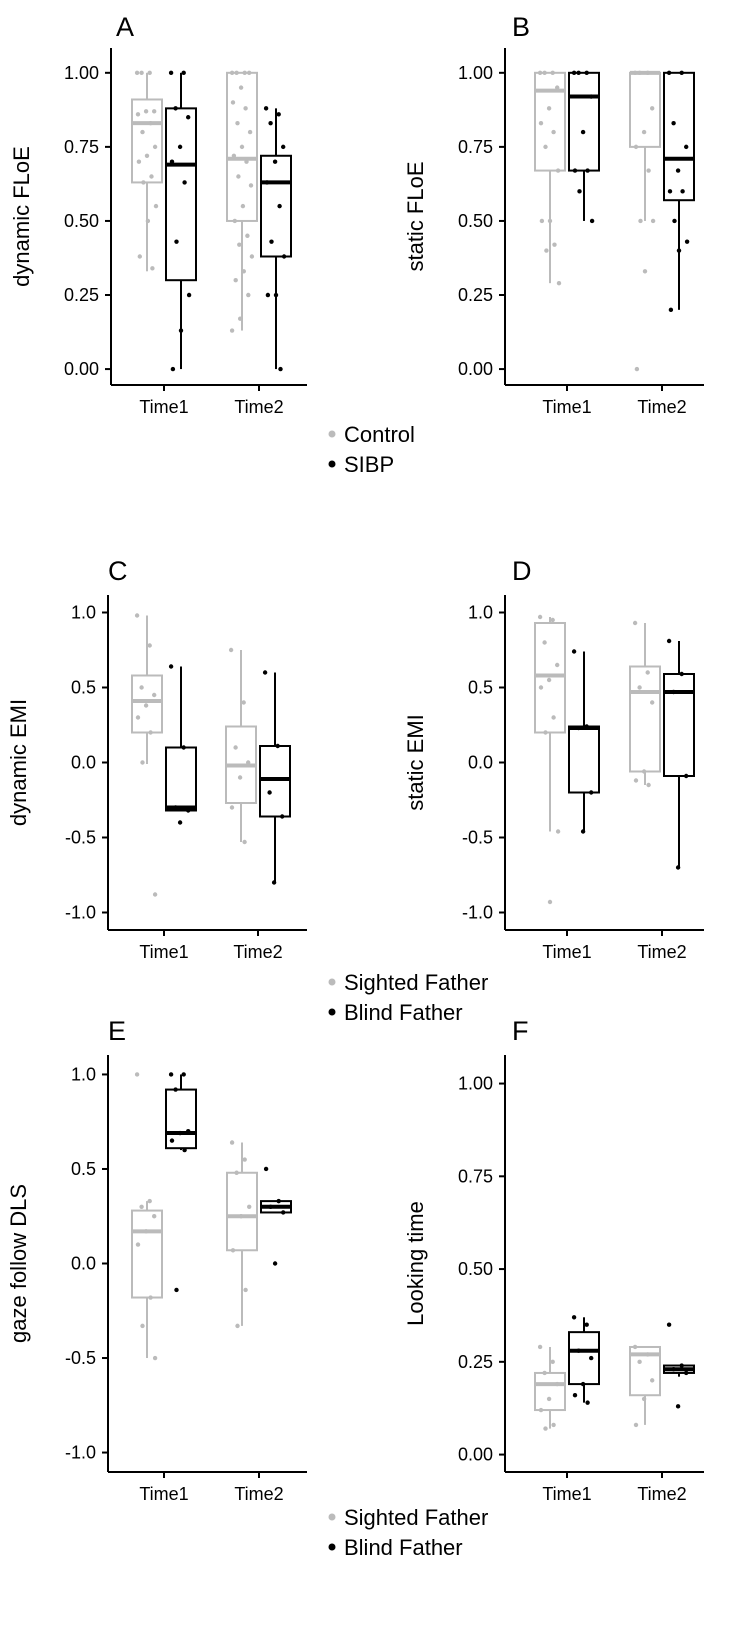 The width and height of the screenshot is (752, 1626). I want to click on y-tick-label: 0.75, so click(81, 147).